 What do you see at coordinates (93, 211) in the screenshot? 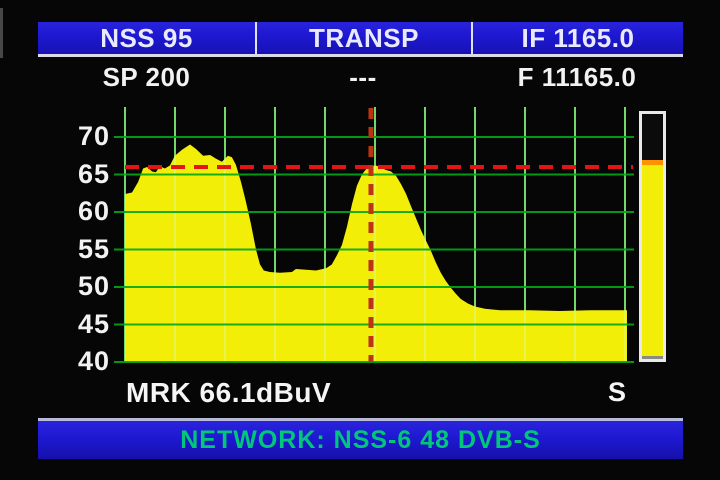
I see `y-axis-label: 60` at bounding box center [93, 211].